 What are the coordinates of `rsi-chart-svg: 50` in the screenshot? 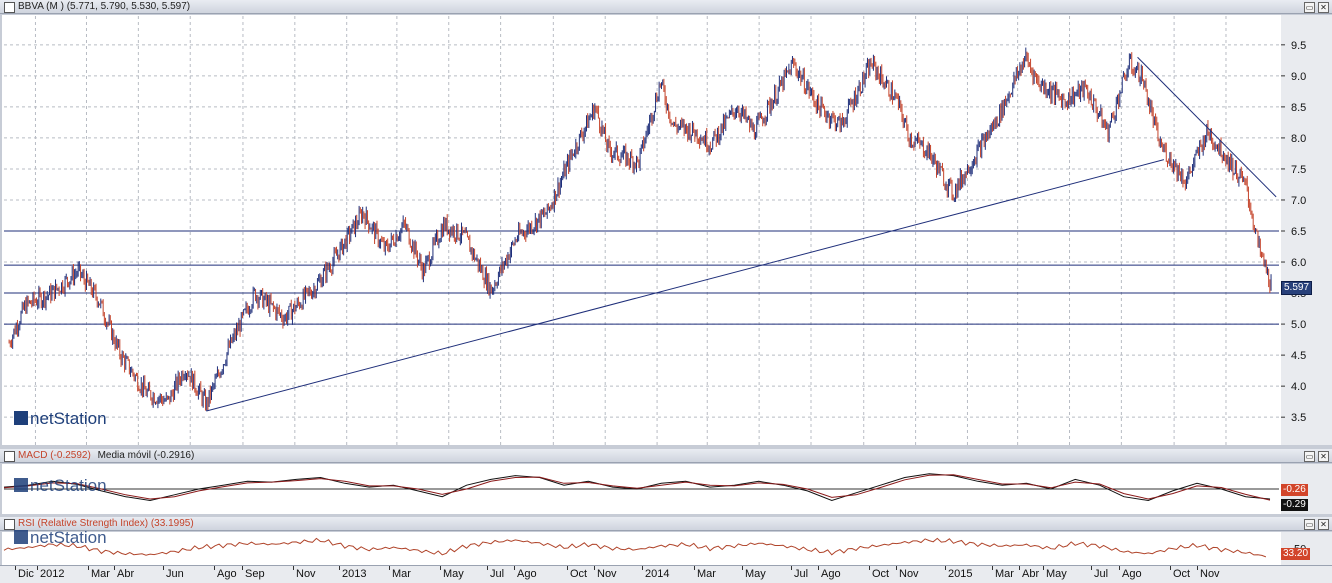 It's located at (654, 547).